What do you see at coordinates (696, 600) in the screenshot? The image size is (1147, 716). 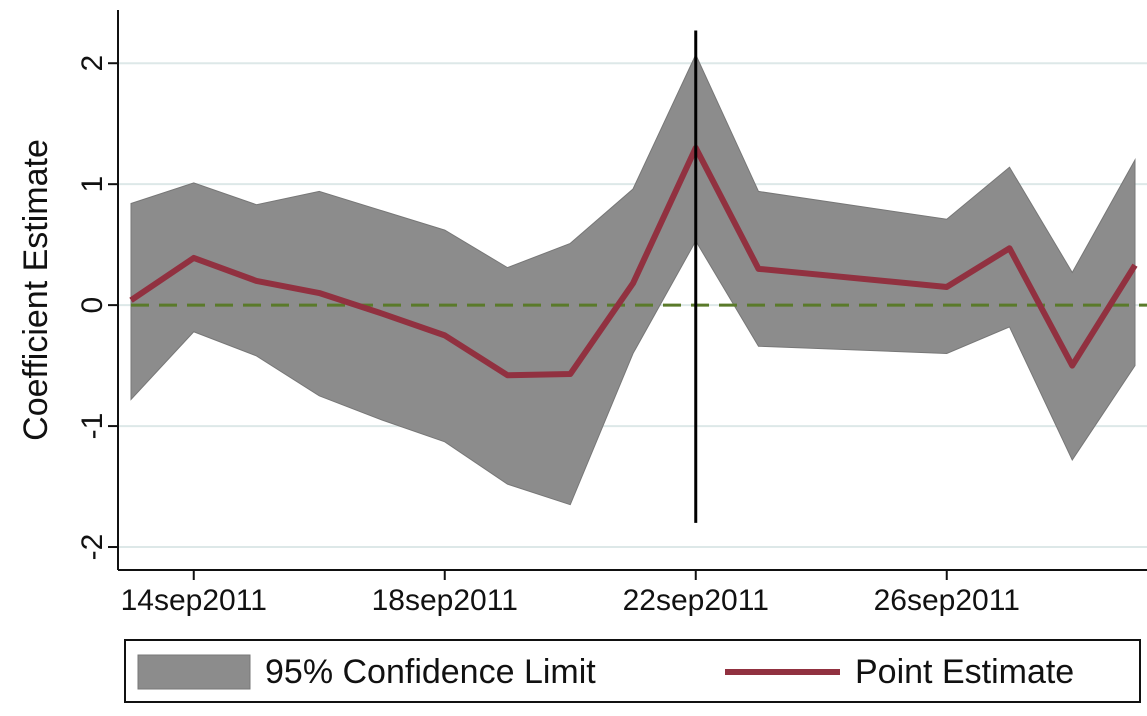 I see `x-tick-label: 22sep2011` at bounding box center [696, 600].